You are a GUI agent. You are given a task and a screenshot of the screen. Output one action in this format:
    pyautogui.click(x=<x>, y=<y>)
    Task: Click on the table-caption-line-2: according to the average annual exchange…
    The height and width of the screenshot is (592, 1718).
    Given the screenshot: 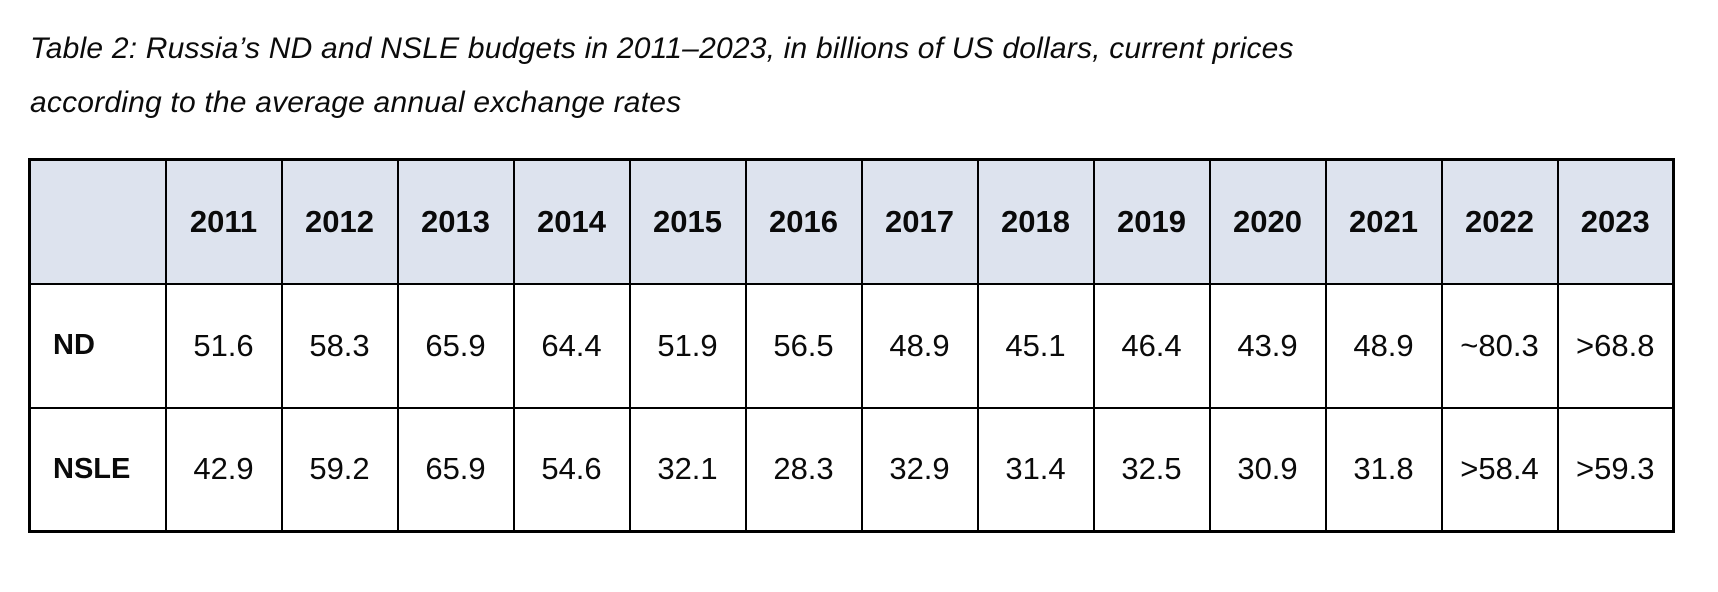 What is the action you would take?
    pyautogui.click(x=356, y=102)
    